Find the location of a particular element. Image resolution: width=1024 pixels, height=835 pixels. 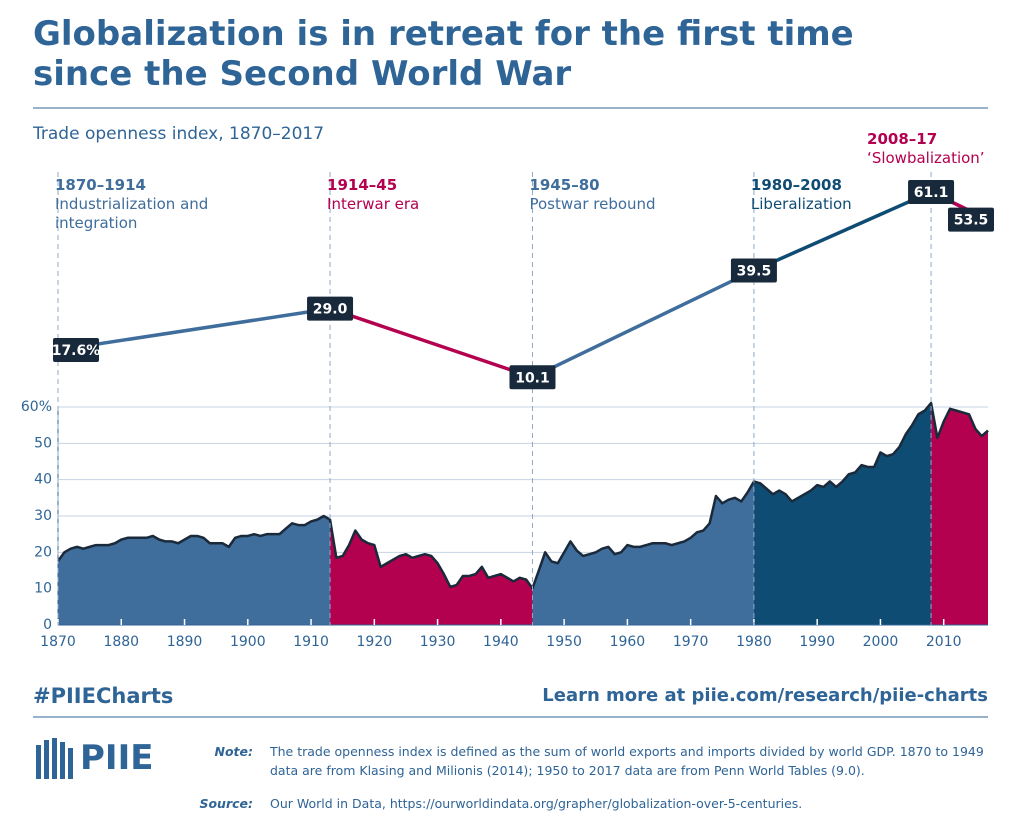

era-name: ‘Slowbalization’ is located at coordinates (926, 158).